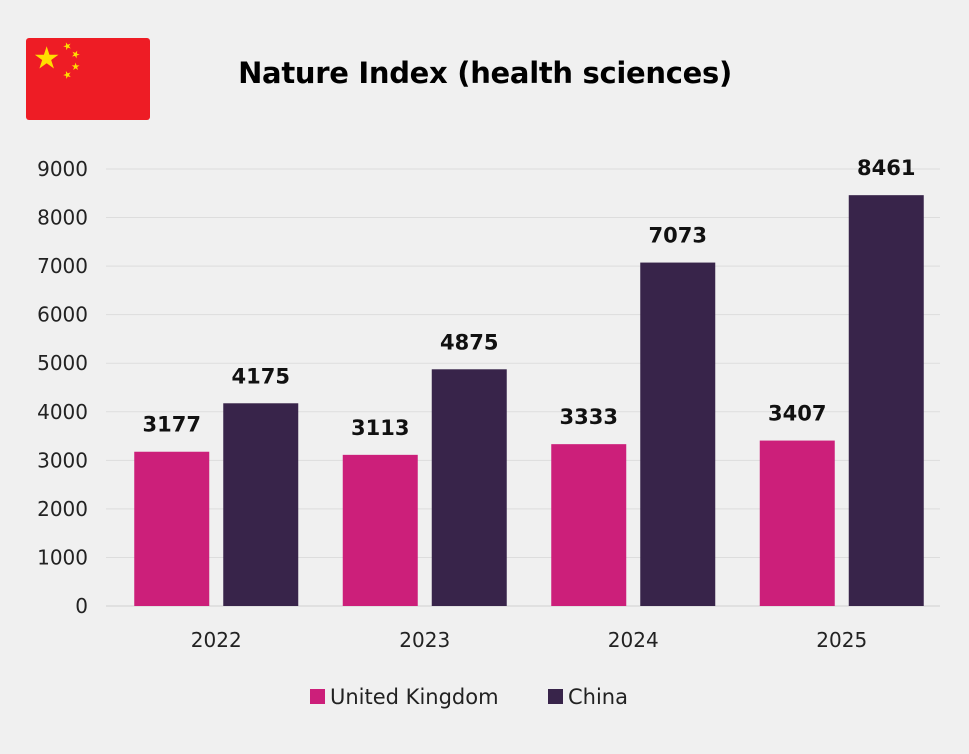 This screenshot has height=754, width=969. What do you see at coordinates (485, 73) in the screenshot?
I see `chart-title: Nature Index (health sciences)` at bounding box center [485, 73].